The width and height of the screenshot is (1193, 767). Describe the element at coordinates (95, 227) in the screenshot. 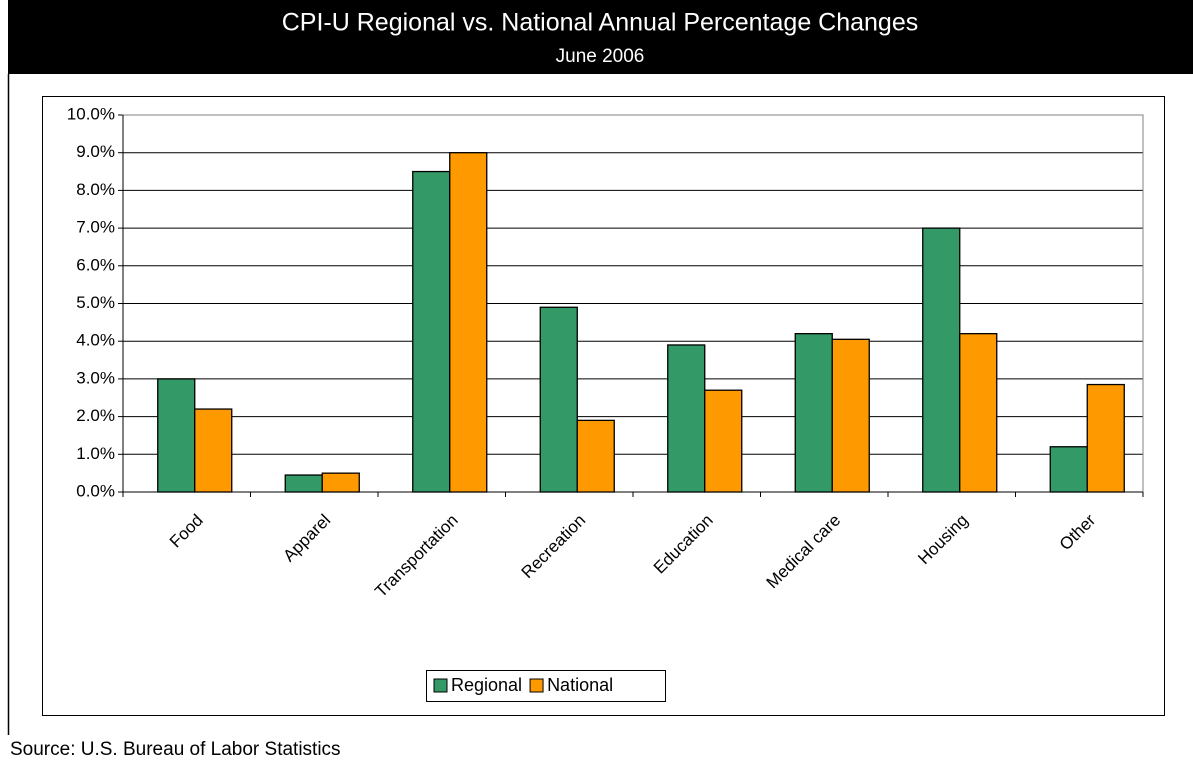

I see `y-tick-label: 7.0%` at that location.